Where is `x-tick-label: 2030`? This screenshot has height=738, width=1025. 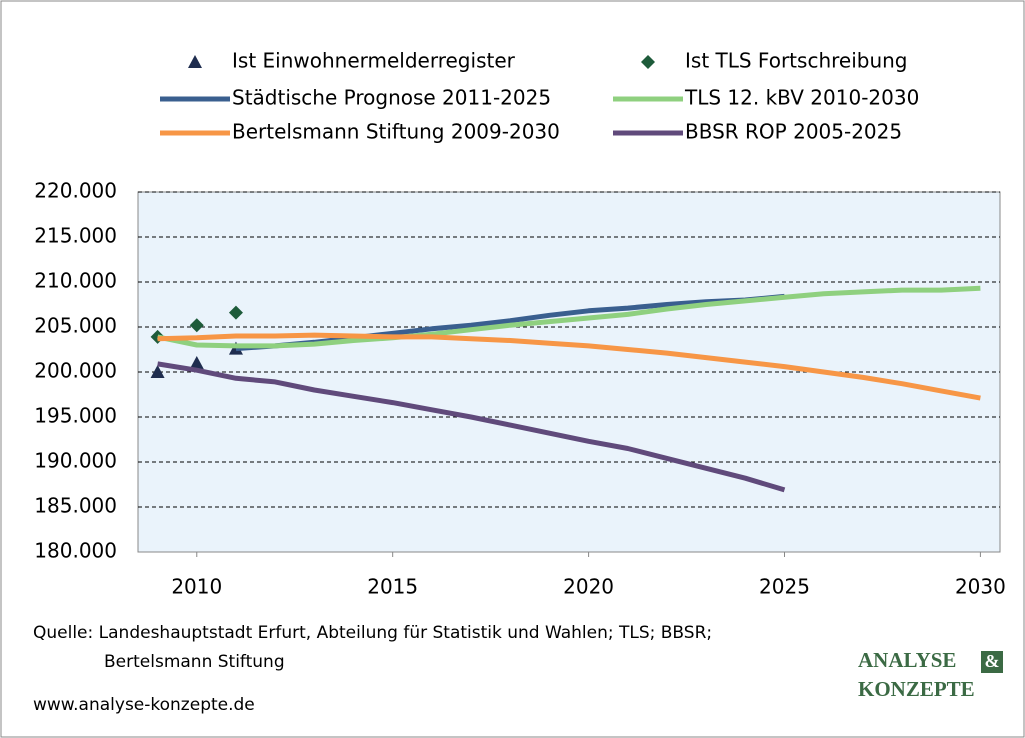 x-tick-label: 2030 is located at coordinates (980, 587).